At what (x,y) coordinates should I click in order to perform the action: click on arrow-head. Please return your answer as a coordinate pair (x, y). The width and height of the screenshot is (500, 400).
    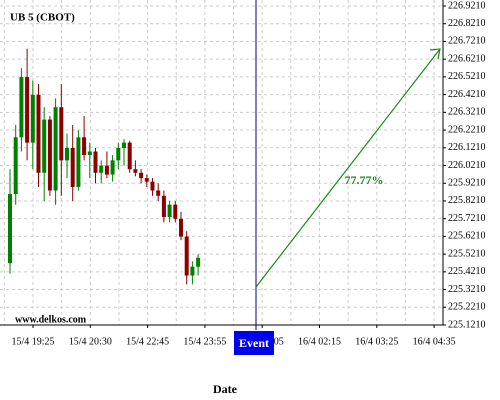
    Looking at the image, I should click on (435, 54).